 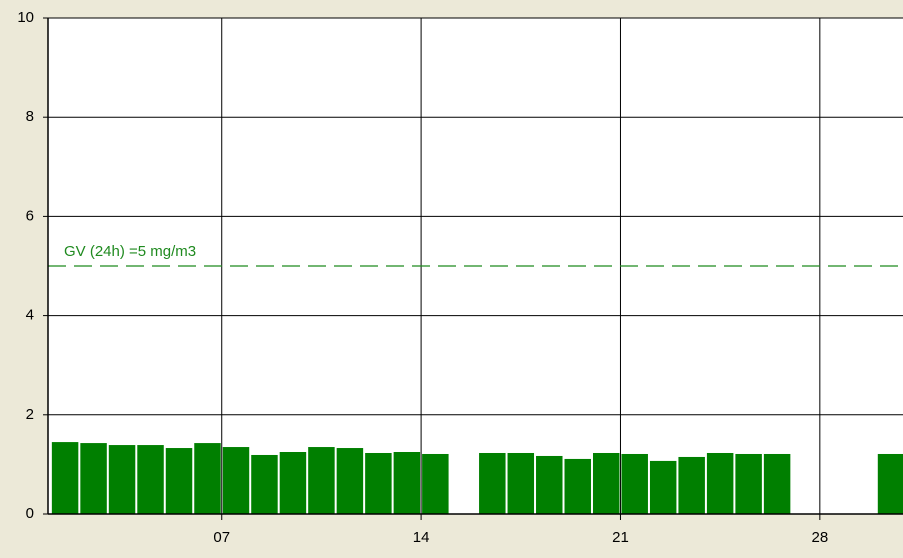 I want to click on x-tick-label: 21, so click(x=620, y=537).